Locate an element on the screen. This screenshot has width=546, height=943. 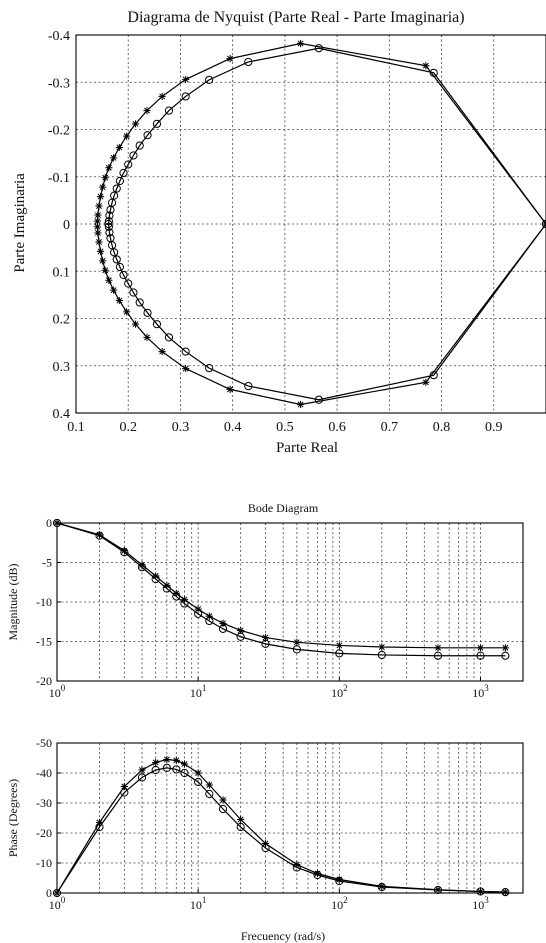
phase-xtick-label: 10⁰ is located at coordinates (57, 903).